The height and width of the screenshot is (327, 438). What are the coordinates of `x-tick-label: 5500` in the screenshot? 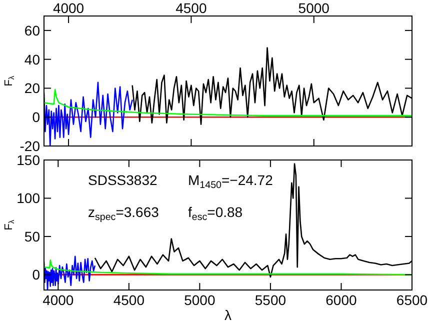 It's located at (270, 300).